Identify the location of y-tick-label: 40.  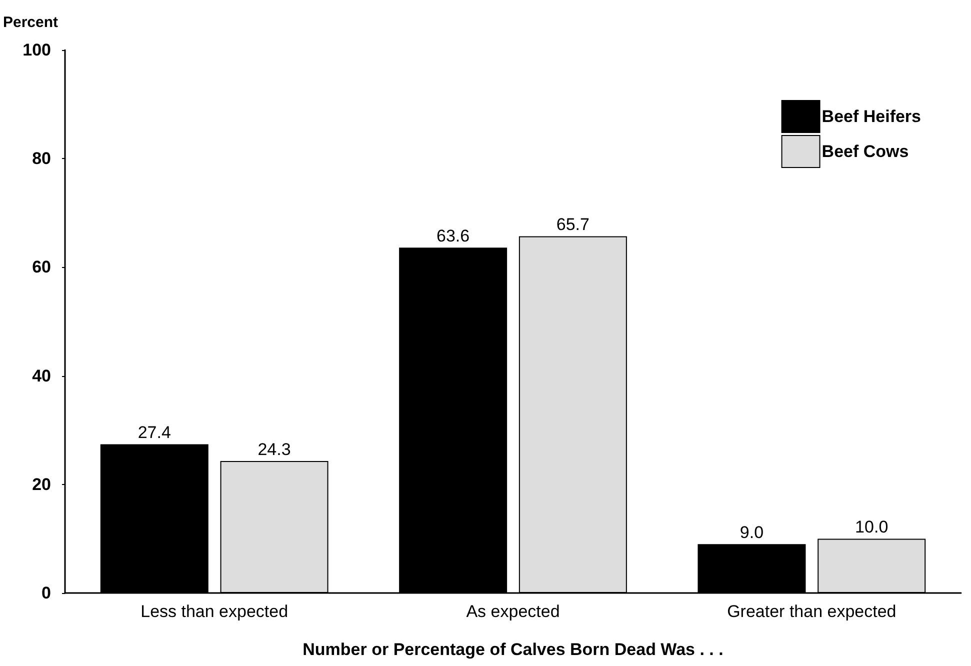
(41, 376).